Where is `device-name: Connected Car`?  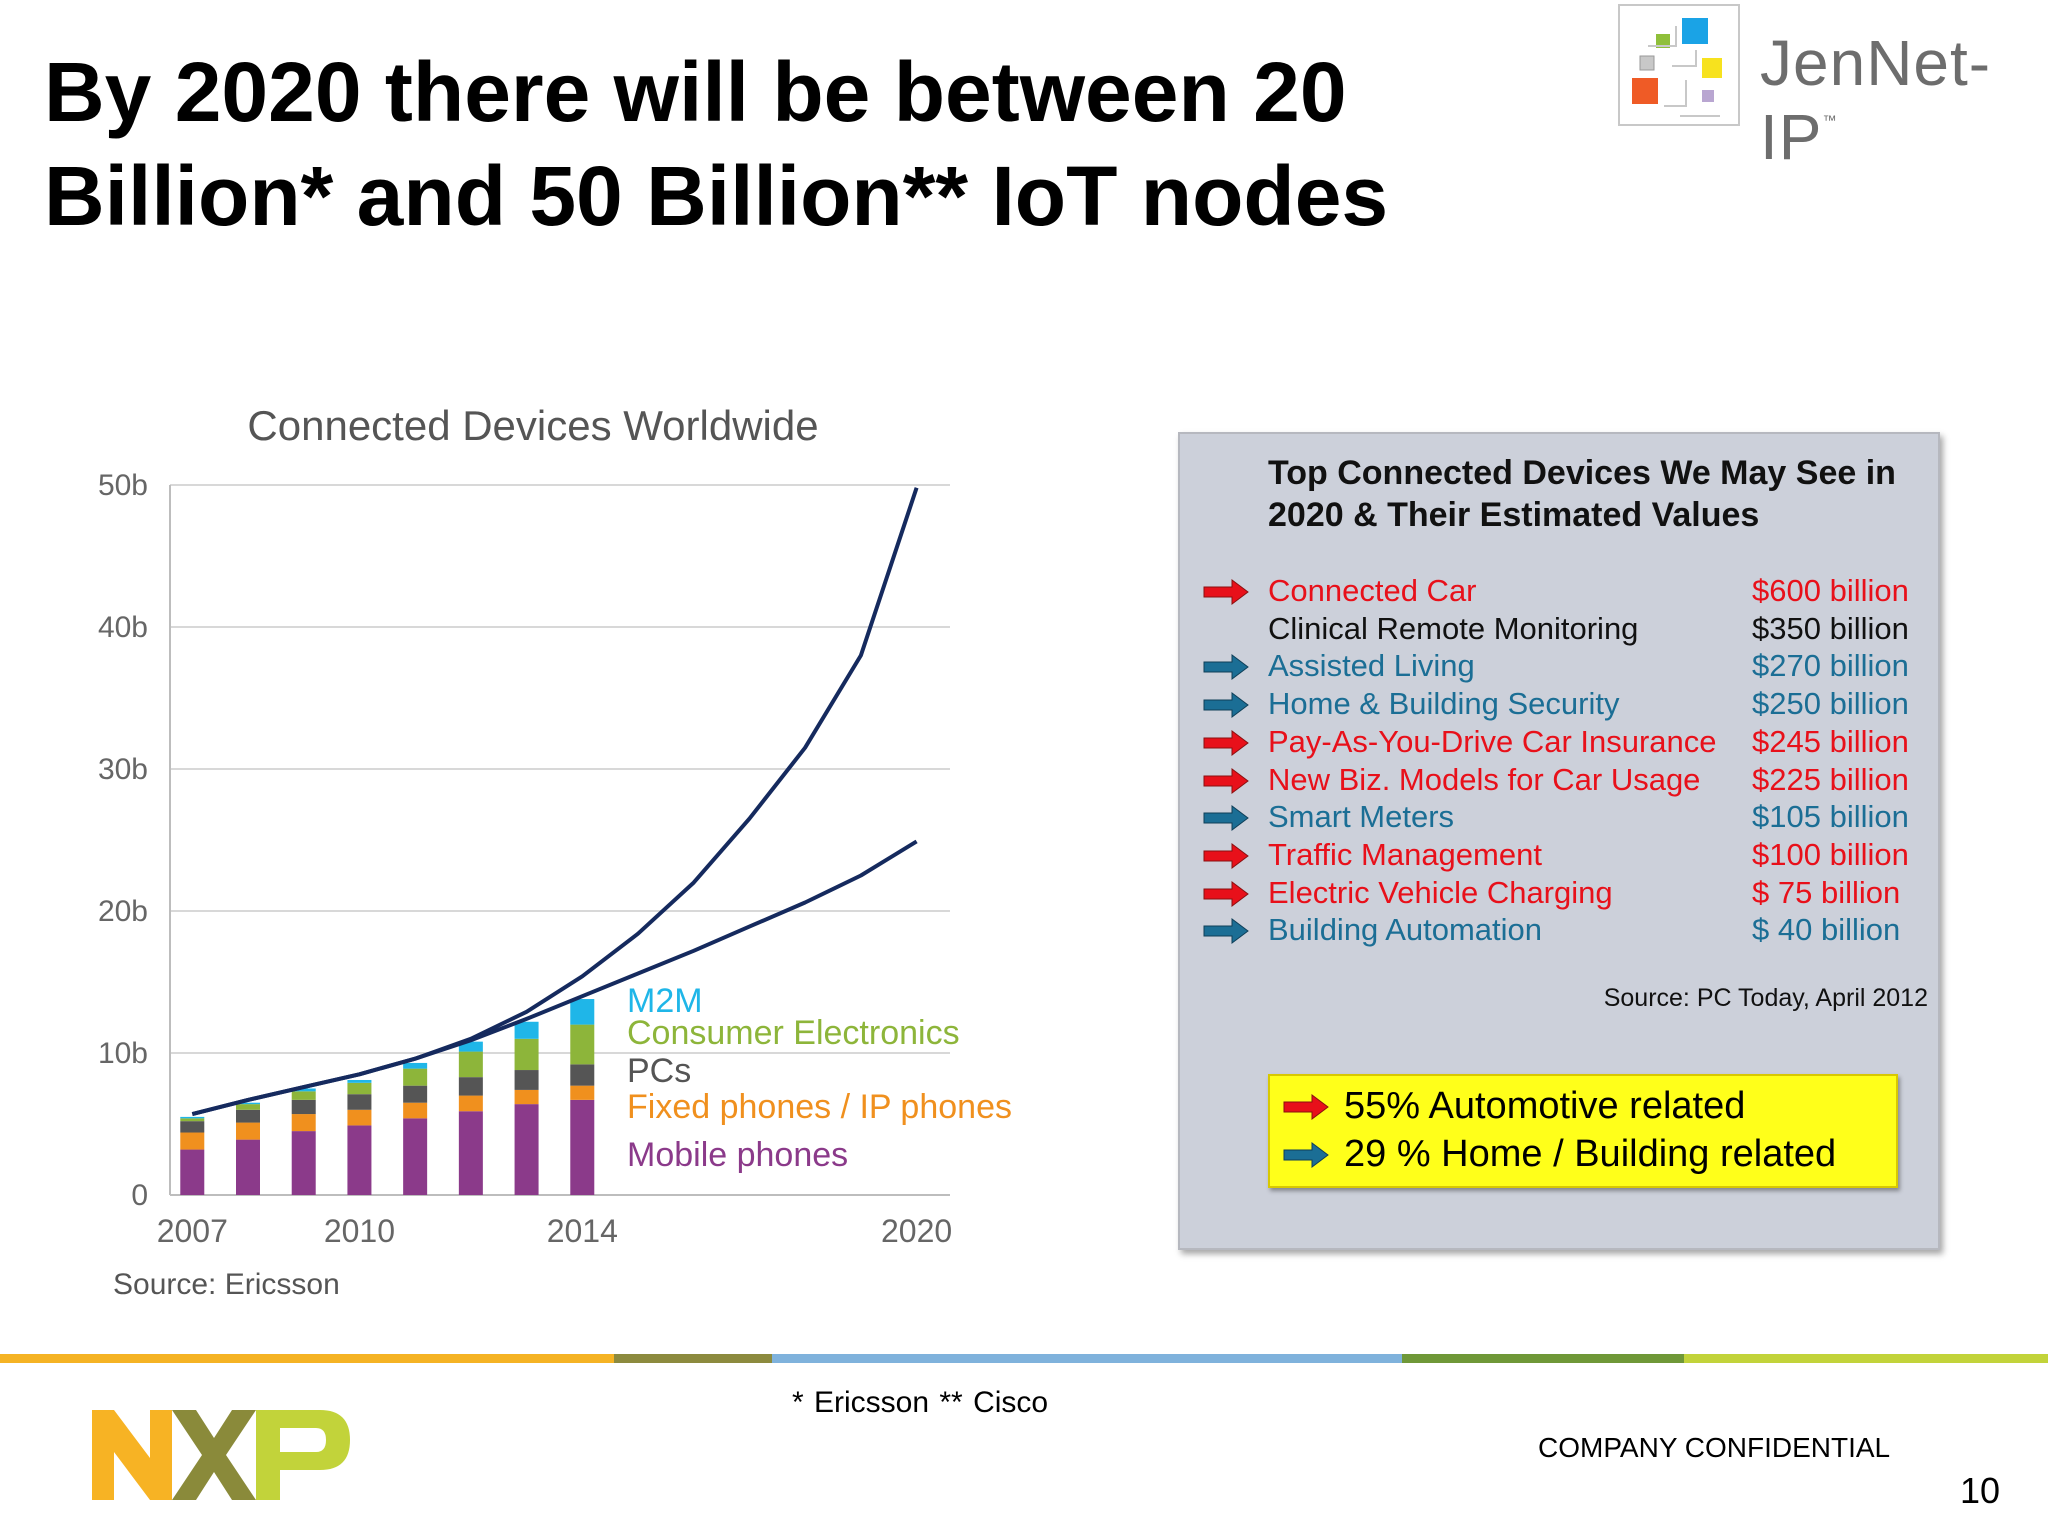 device-name: Connected Car is located at coordinates (1372, 590).